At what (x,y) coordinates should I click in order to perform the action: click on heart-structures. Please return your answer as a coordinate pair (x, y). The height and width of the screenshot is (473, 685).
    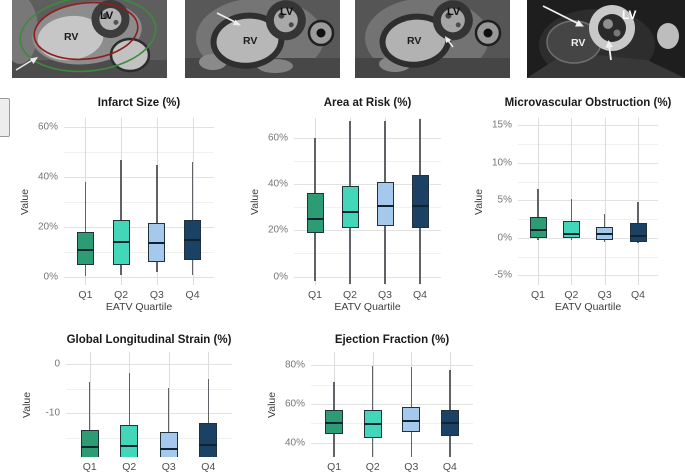
    Looking at the image, I should click on (426, 34).